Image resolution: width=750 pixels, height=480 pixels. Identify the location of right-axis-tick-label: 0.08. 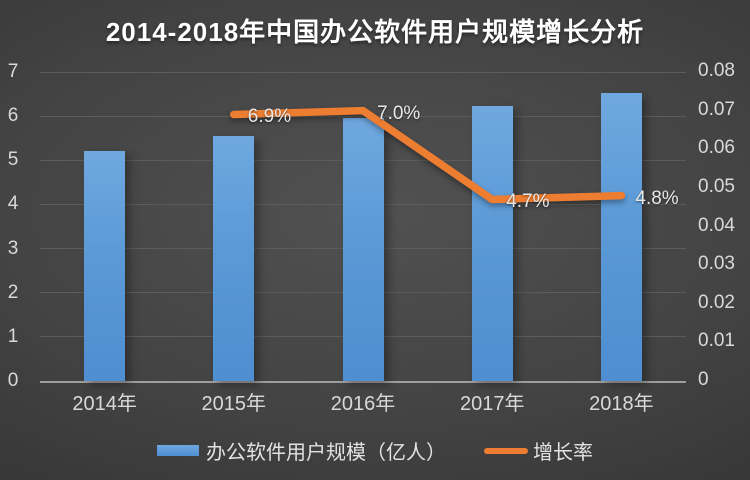
(716, 70).